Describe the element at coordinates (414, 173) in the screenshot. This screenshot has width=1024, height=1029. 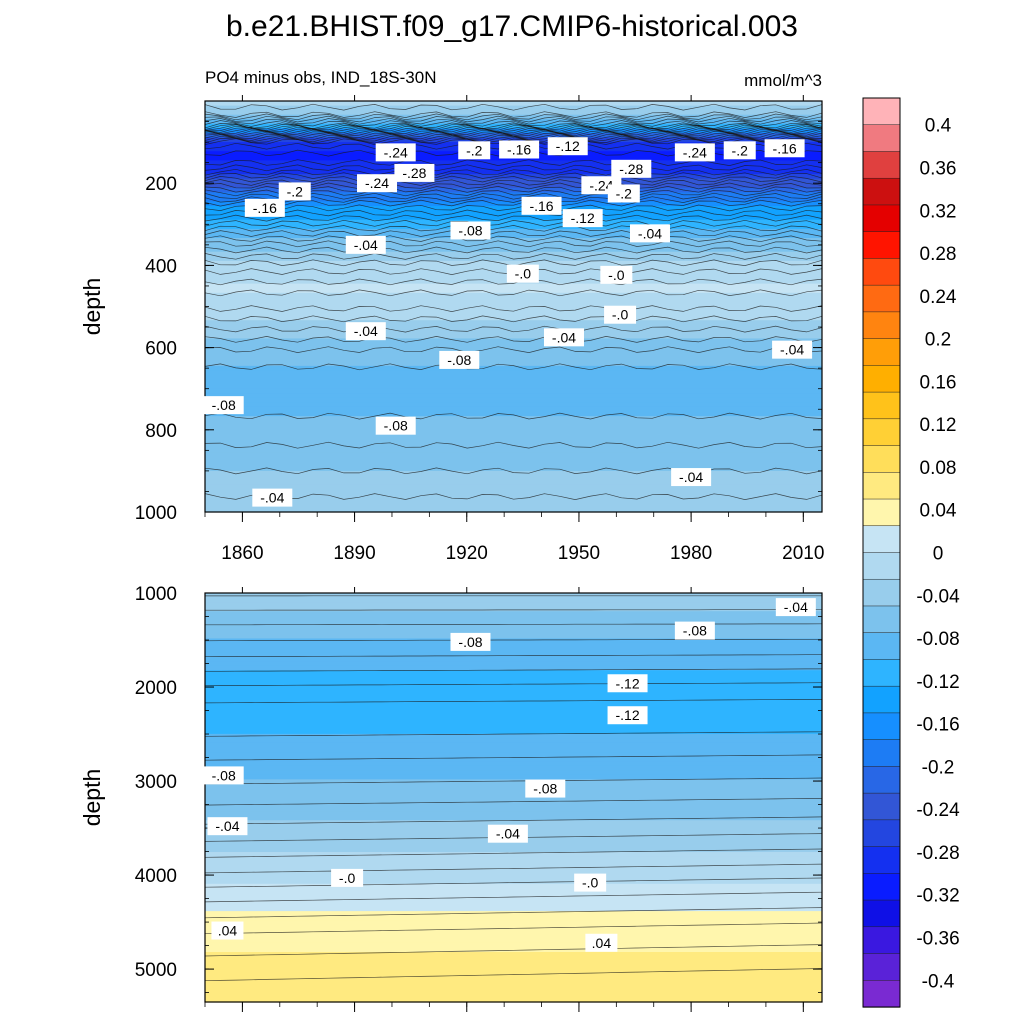
I see `contour-label: -.28` at that location.